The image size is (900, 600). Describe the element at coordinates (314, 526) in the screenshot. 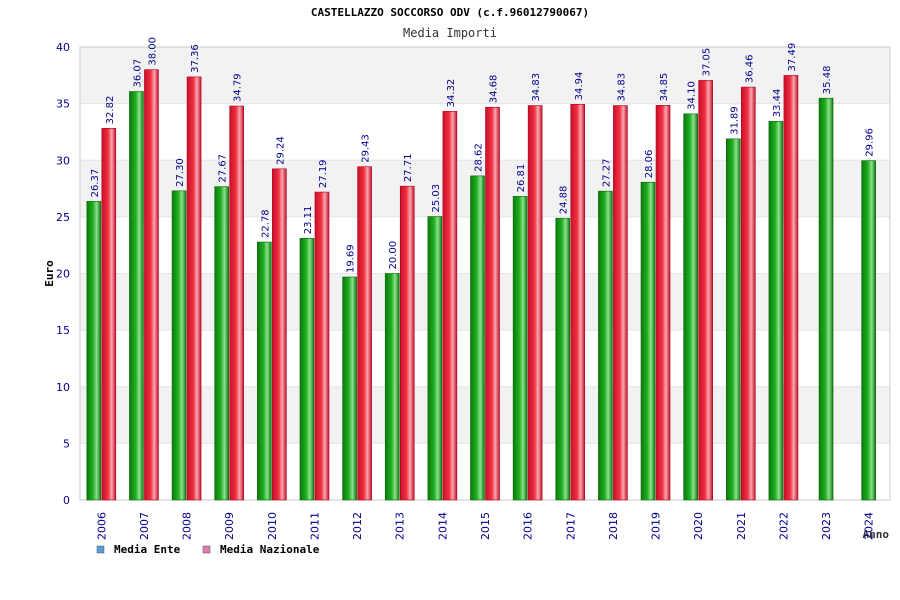

I see `x-tick-label: 2011` at that location.